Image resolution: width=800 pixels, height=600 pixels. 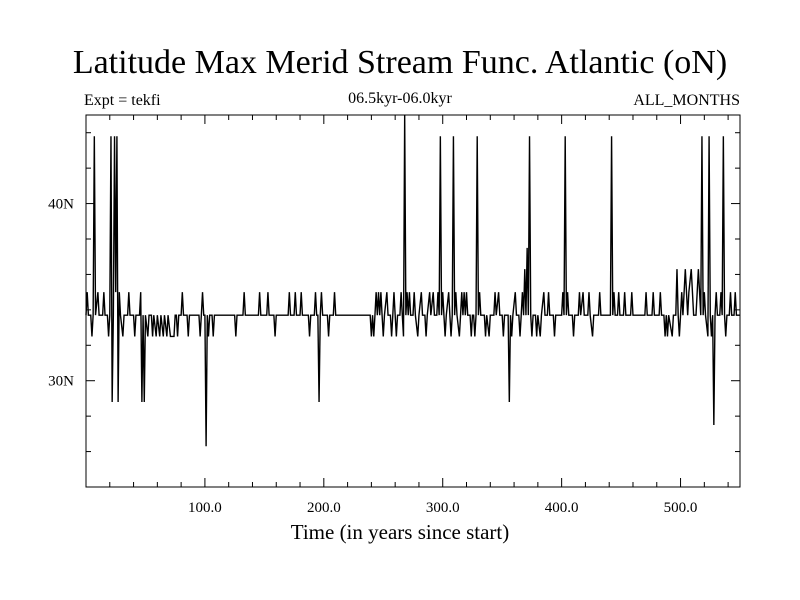 What do you see at coordinates (400, 98) in the screenshot?
I see `period-label: 06.5kyr-06.0kyr` at bounding box center [400, 98].